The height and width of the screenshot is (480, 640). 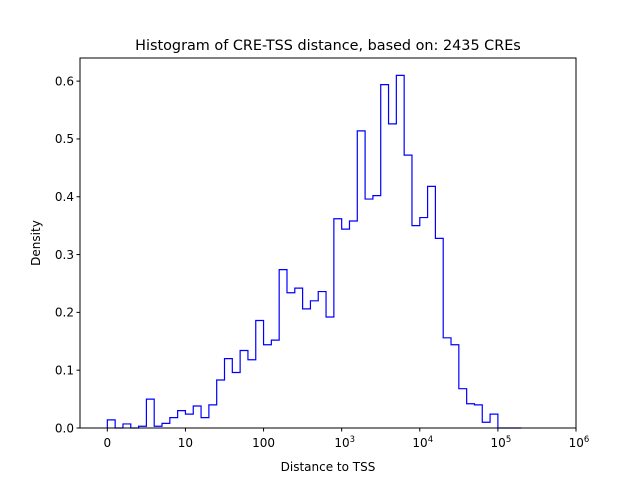 What do you see at coordinates (64, 313) in the screenshot?
I see `y-tick-label: 0.2` at bounding box center [64, 313].